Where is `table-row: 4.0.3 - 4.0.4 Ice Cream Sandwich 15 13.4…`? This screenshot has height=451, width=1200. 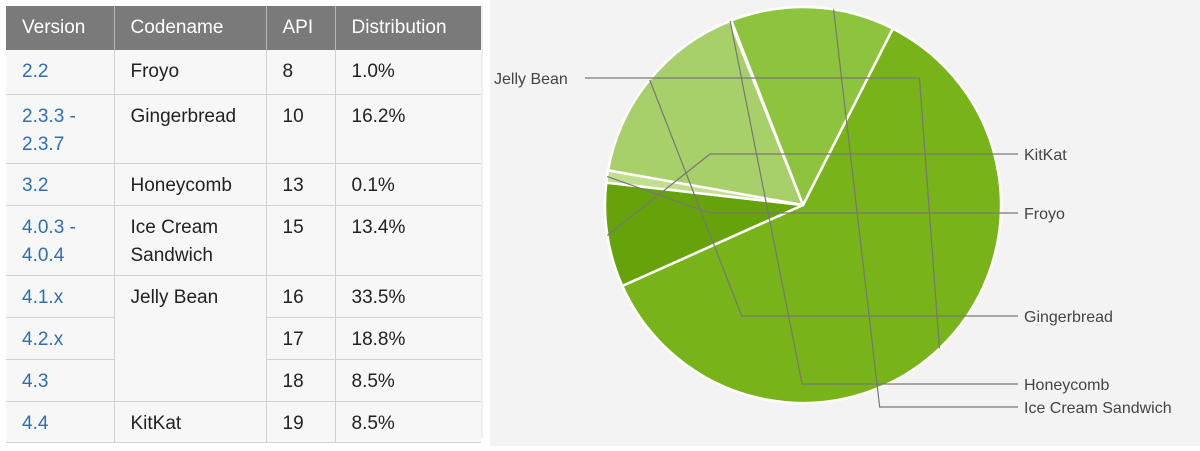 table-row: 4.0.3 - 4.0.4 Ice Cream Sandwich 15 13.4… is located at coordinates (243, 240).